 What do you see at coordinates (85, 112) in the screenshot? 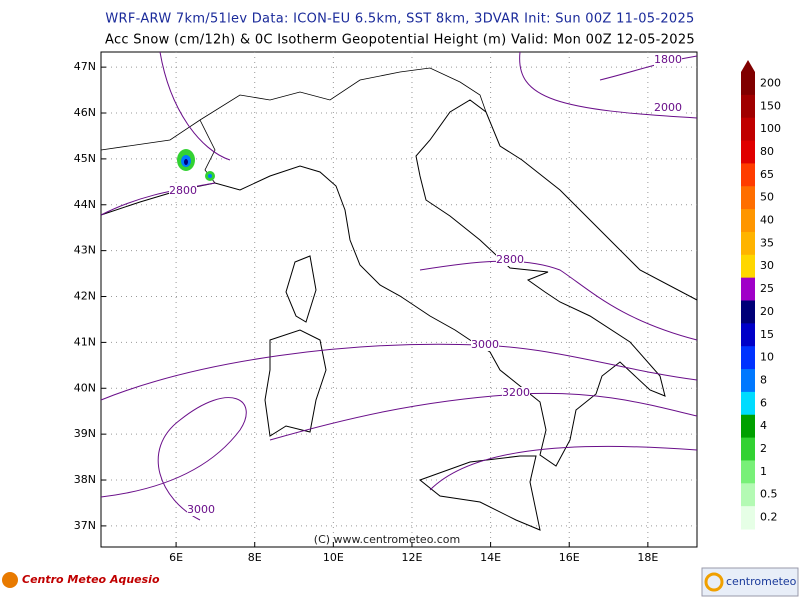
I see `lat-label: 46N` at bounding box center [85, 112].